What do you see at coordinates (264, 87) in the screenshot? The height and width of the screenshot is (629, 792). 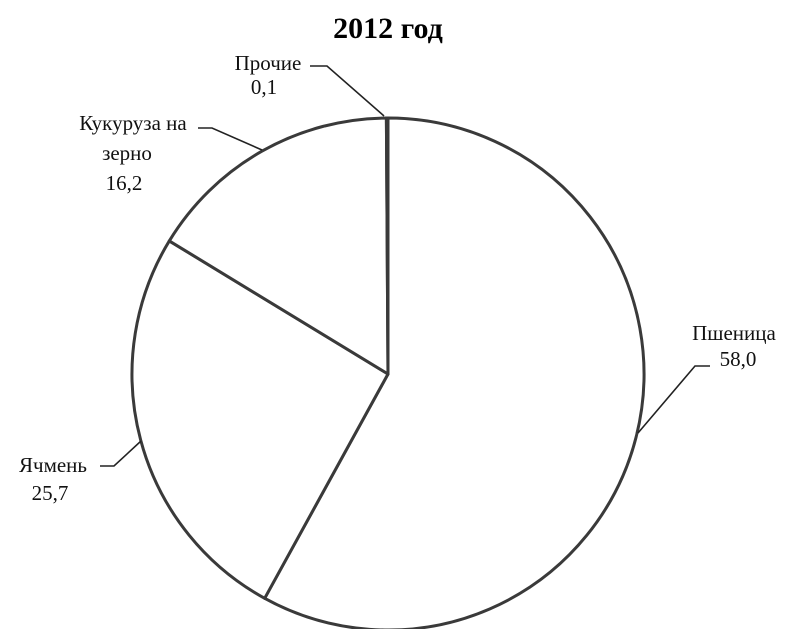 I see `slice-value-prochie: 0,1` at bounding box center [264, 87].